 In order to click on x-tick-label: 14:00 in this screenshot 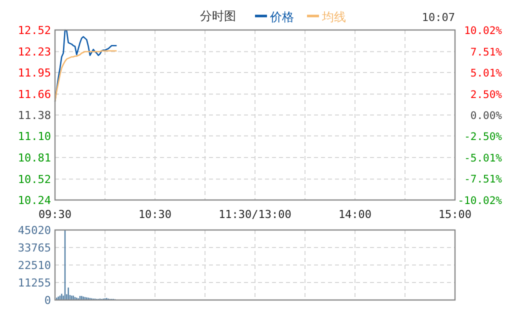, I will do `click(355, 214)`.